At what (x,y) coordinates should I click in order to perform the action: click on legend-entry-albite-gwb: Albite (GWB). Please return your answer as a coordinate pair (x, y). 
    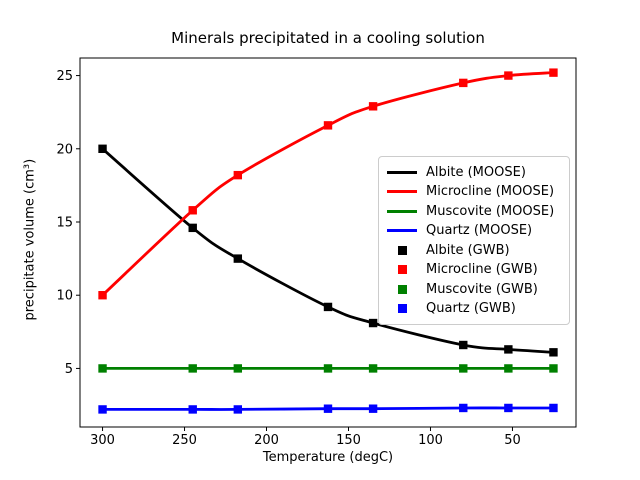
    Looking at the image, I should click on (474, 250).